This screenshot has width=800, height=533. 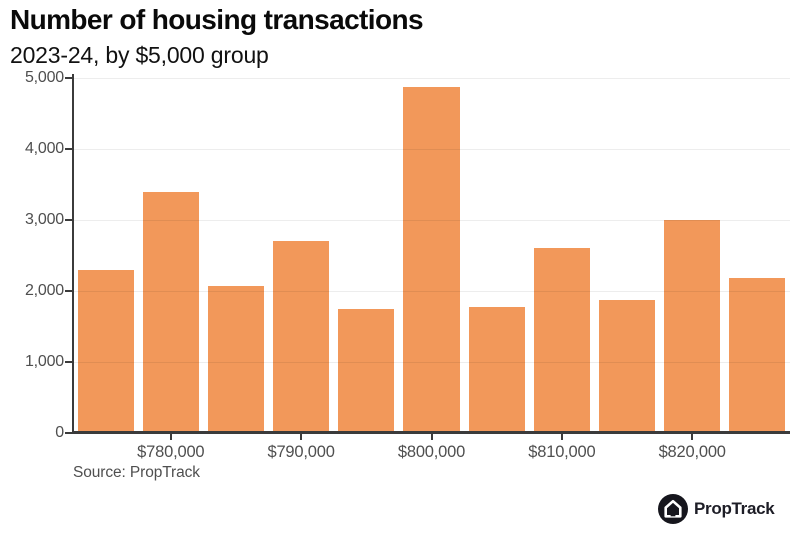 What do you see at coordinates (59, 432) in the screenshot?
I see `y-axis-label: 0` at bounding box center [59, 432].